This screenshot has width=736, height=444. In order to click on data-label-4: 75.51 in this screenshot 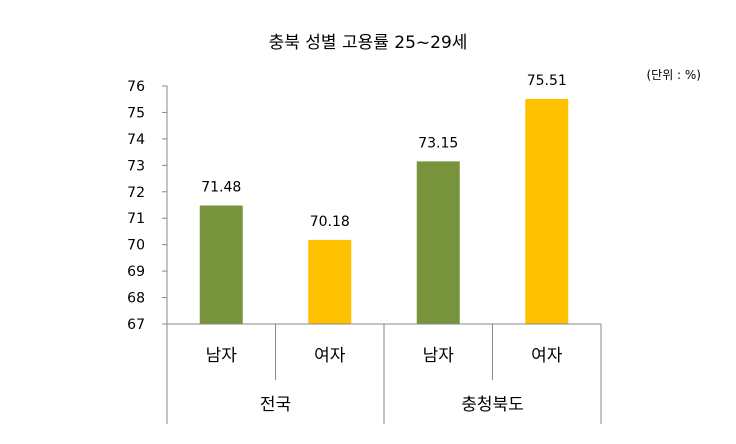, I will do `click(547, 81)`.